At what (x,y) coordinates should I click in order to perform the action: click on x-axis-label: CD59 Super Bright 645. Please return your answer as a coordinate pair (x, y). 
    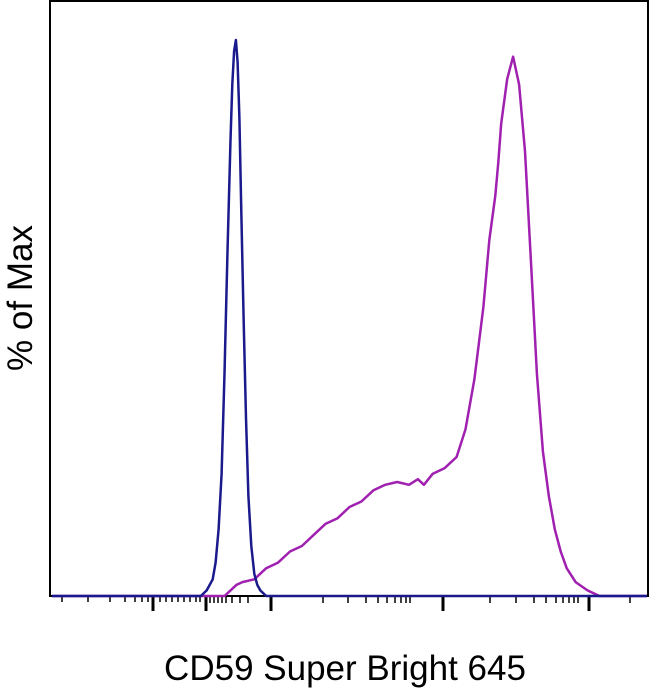
    Looking at the image, I should click on (345, 668).